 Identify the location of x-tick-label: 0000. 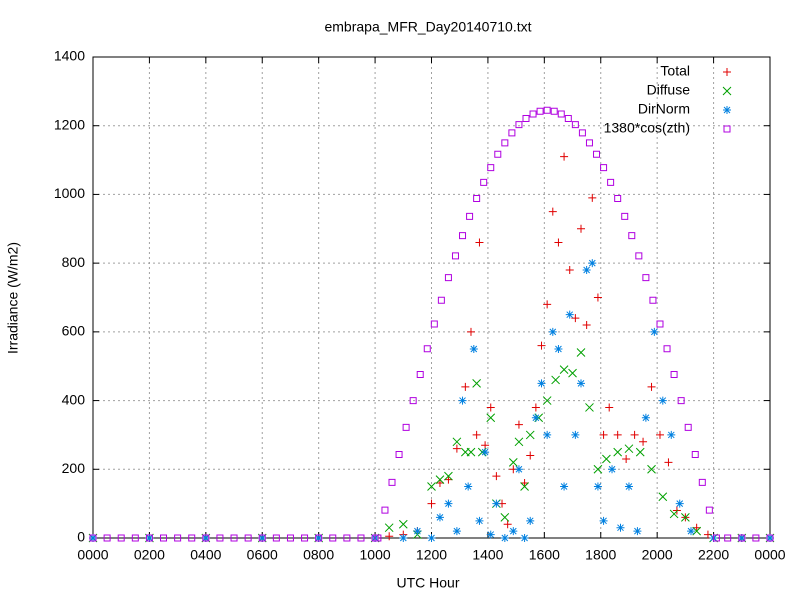
(769, 555).